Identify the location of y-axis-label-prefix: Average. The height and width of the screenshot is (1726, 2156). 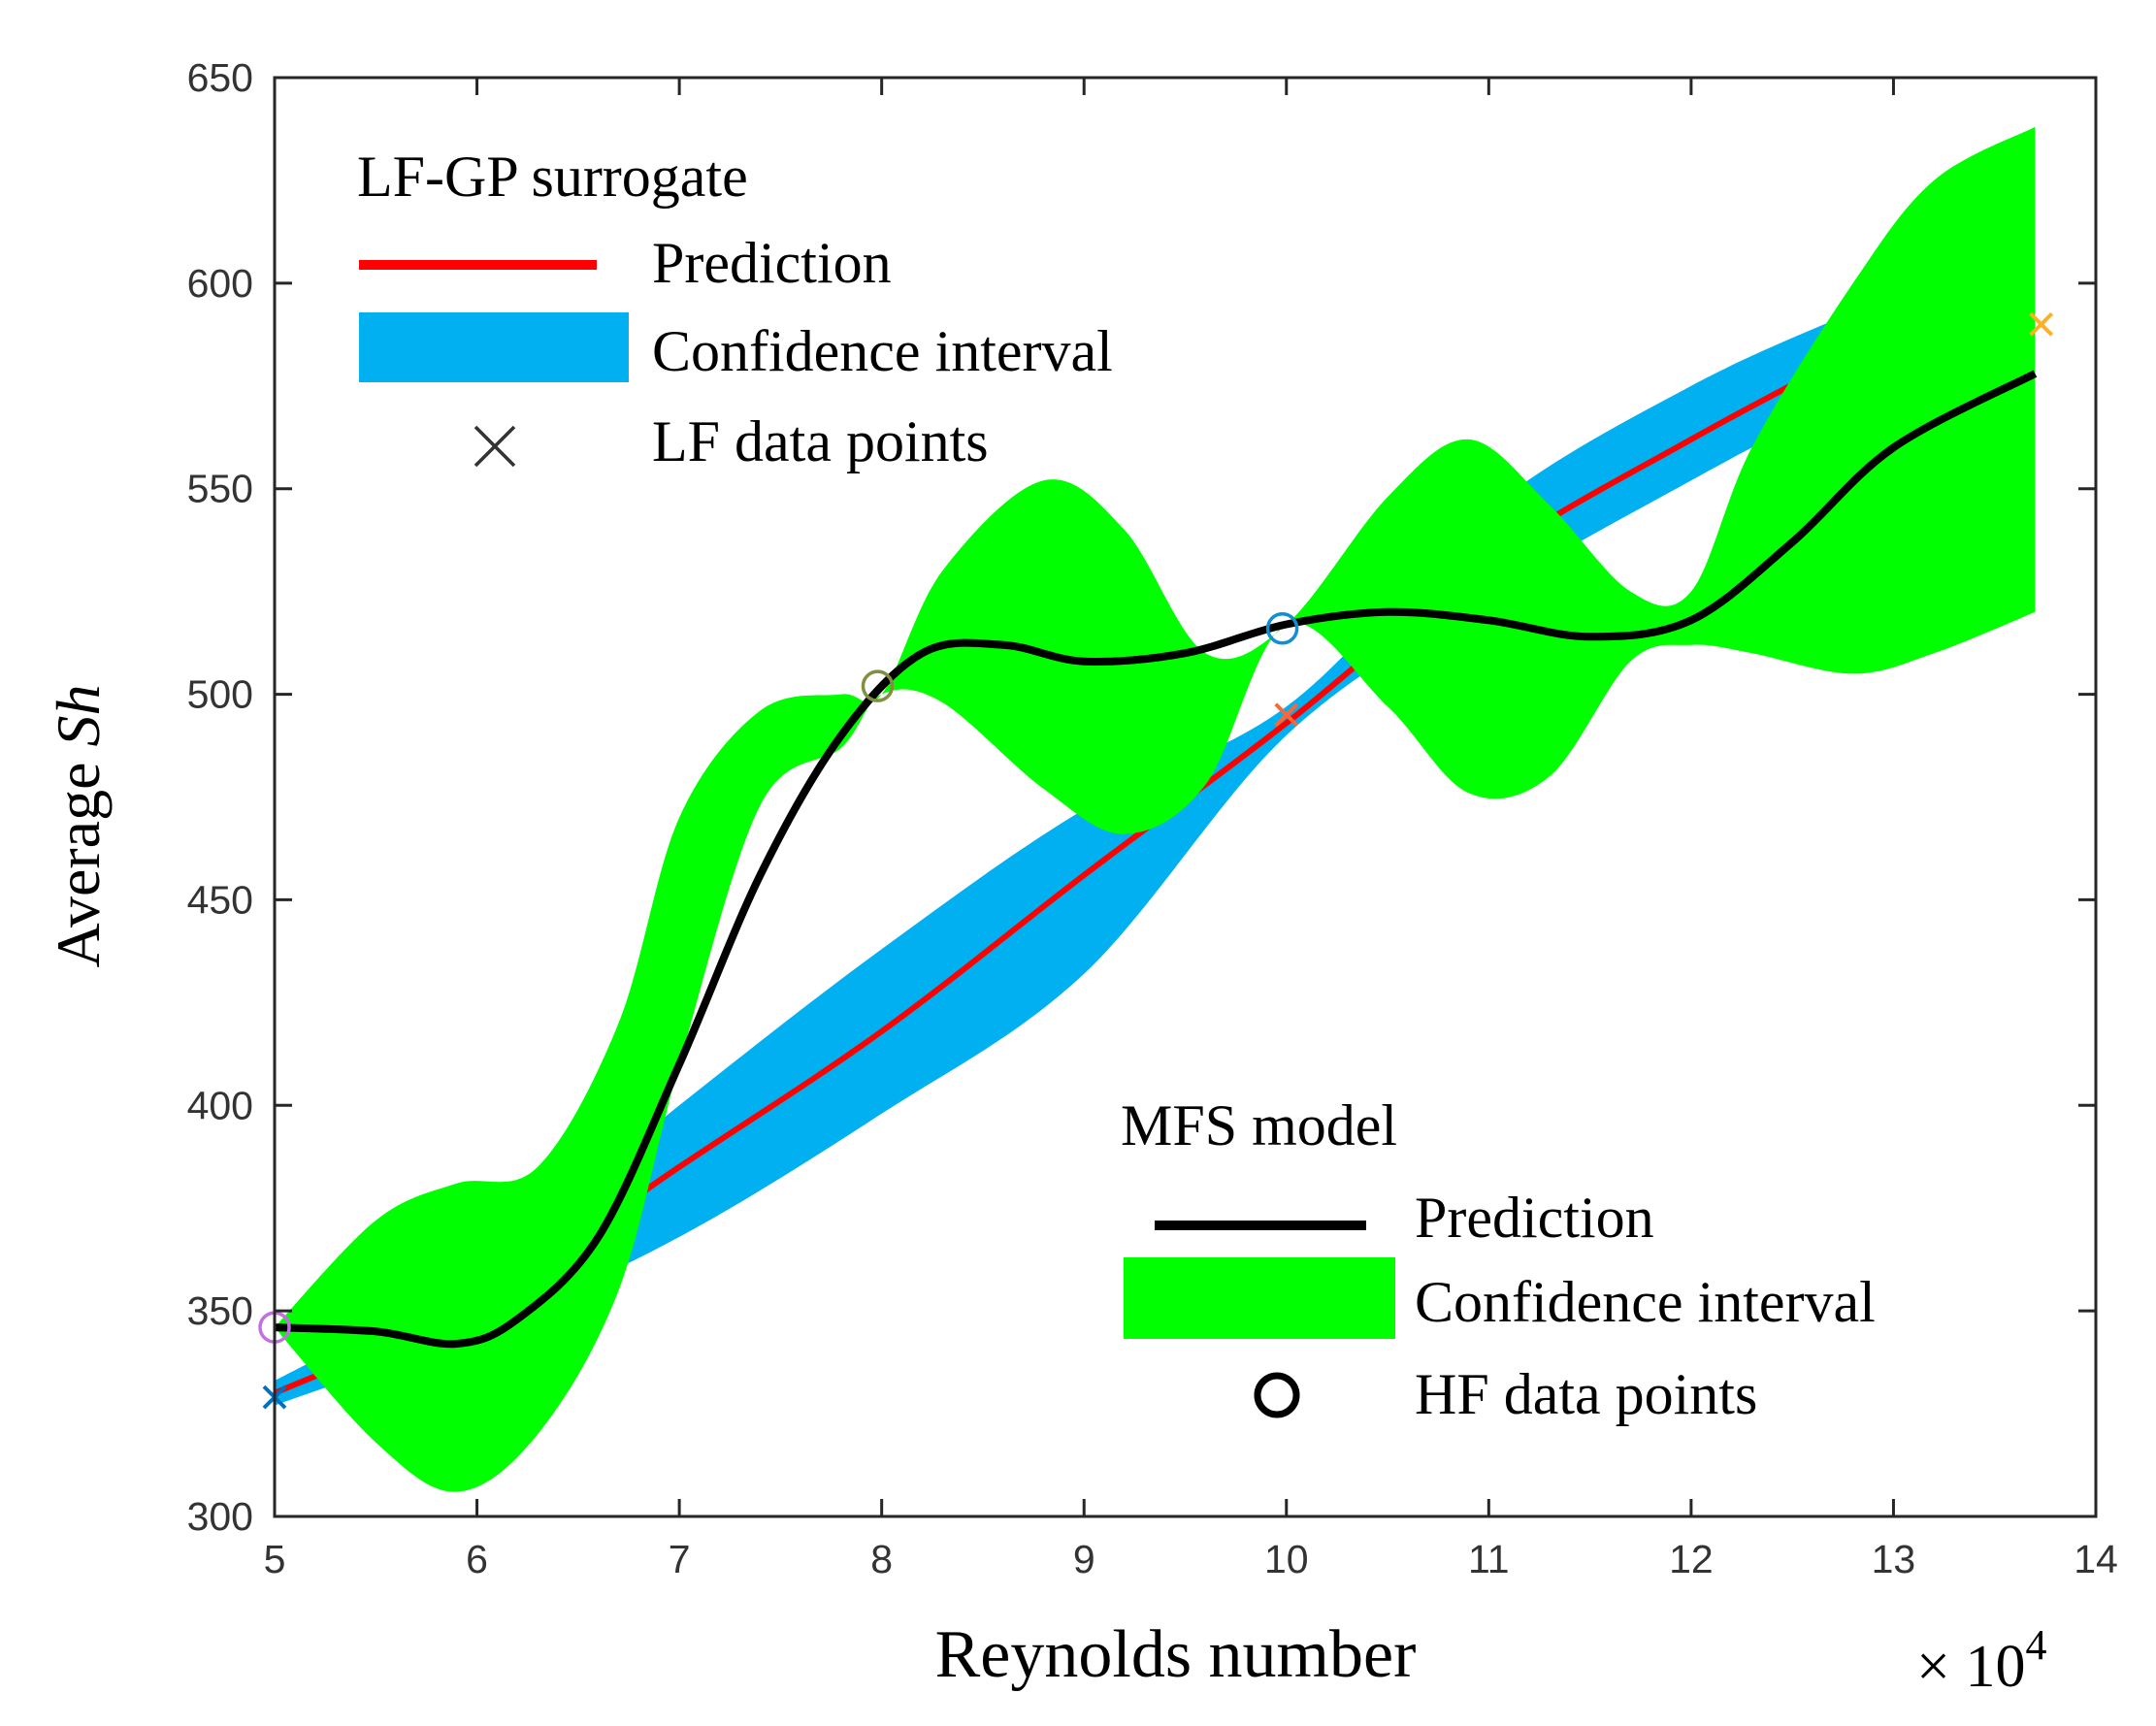
(78, 857).